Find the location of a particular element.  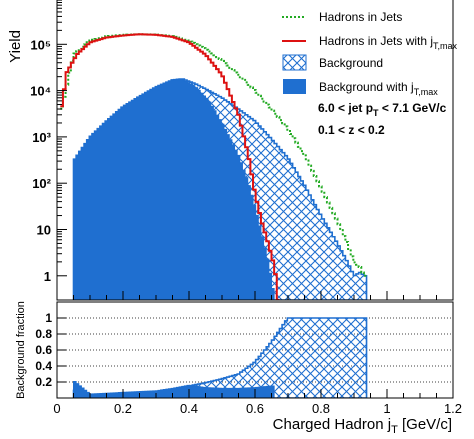

y-tick-label: 10⁵ is located at coordinates (40, 44).